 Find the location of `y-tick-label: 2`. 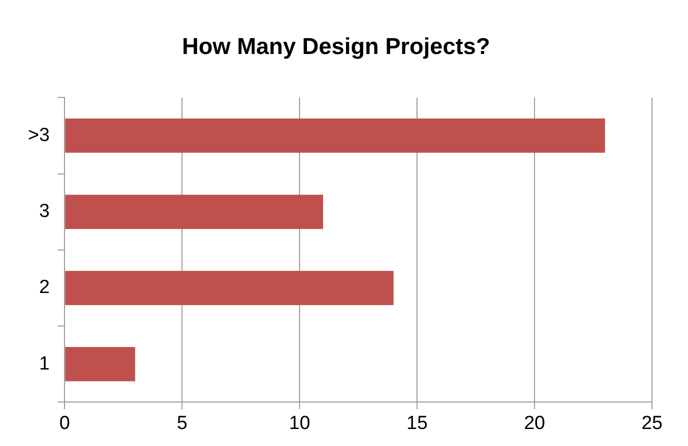

y-tick-label: 2 is located at coordinates (44, 287).